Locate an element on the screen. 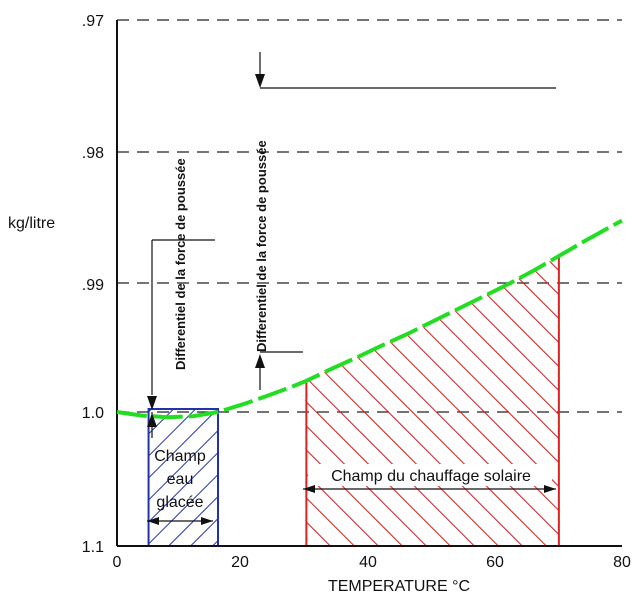  y-tick-label: .98 is located at coordinates (93, 153).